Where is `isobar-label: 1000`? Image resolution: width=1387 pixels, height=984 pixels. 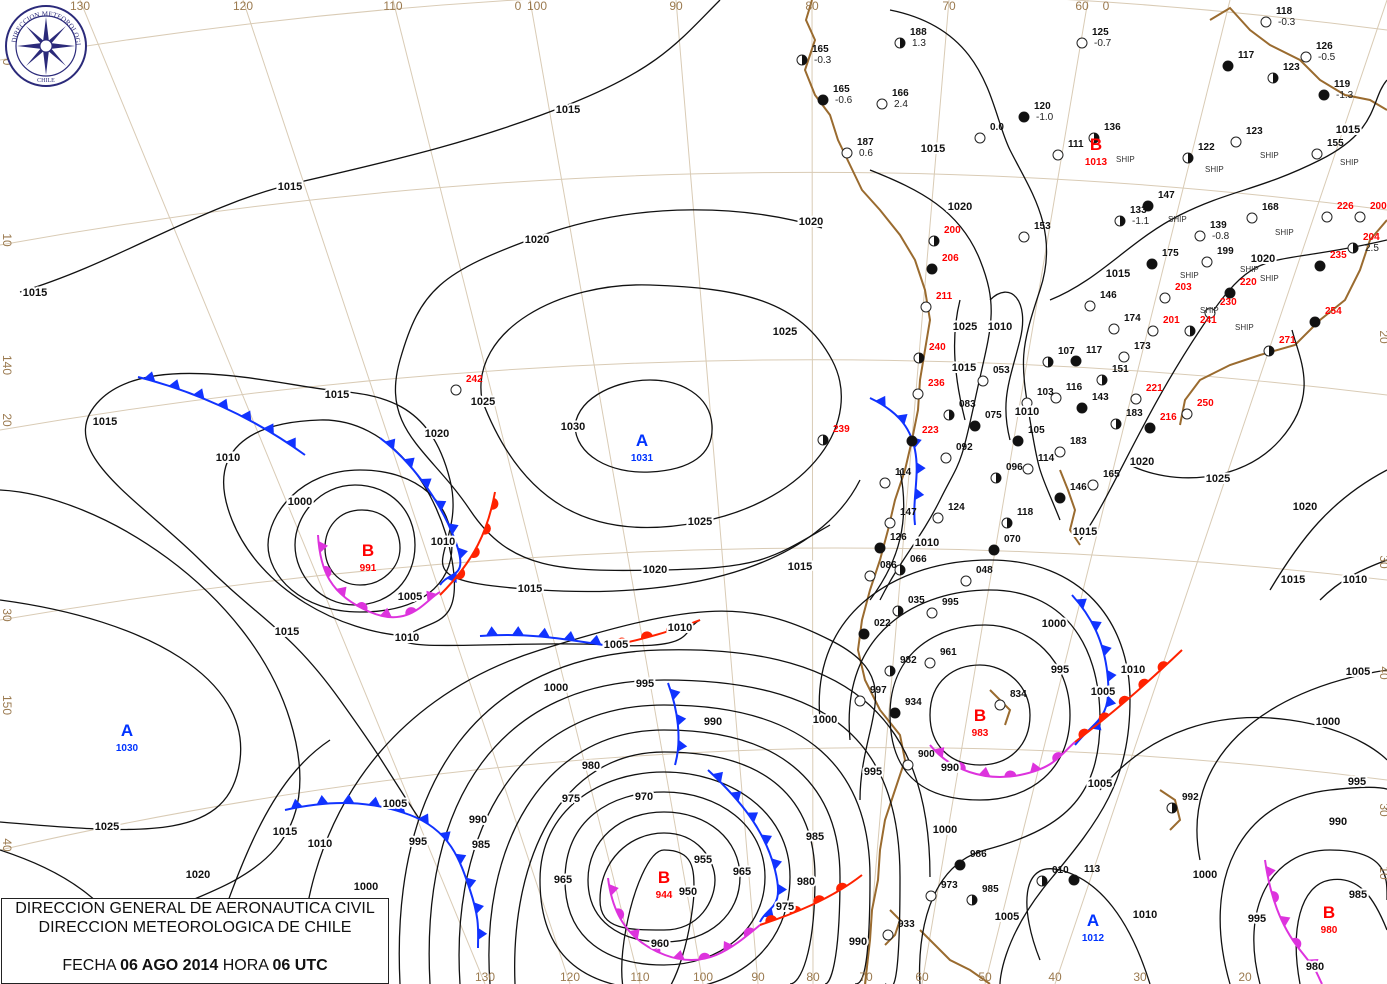
isobar-label: 1000 is located at coordinates (556, 688).